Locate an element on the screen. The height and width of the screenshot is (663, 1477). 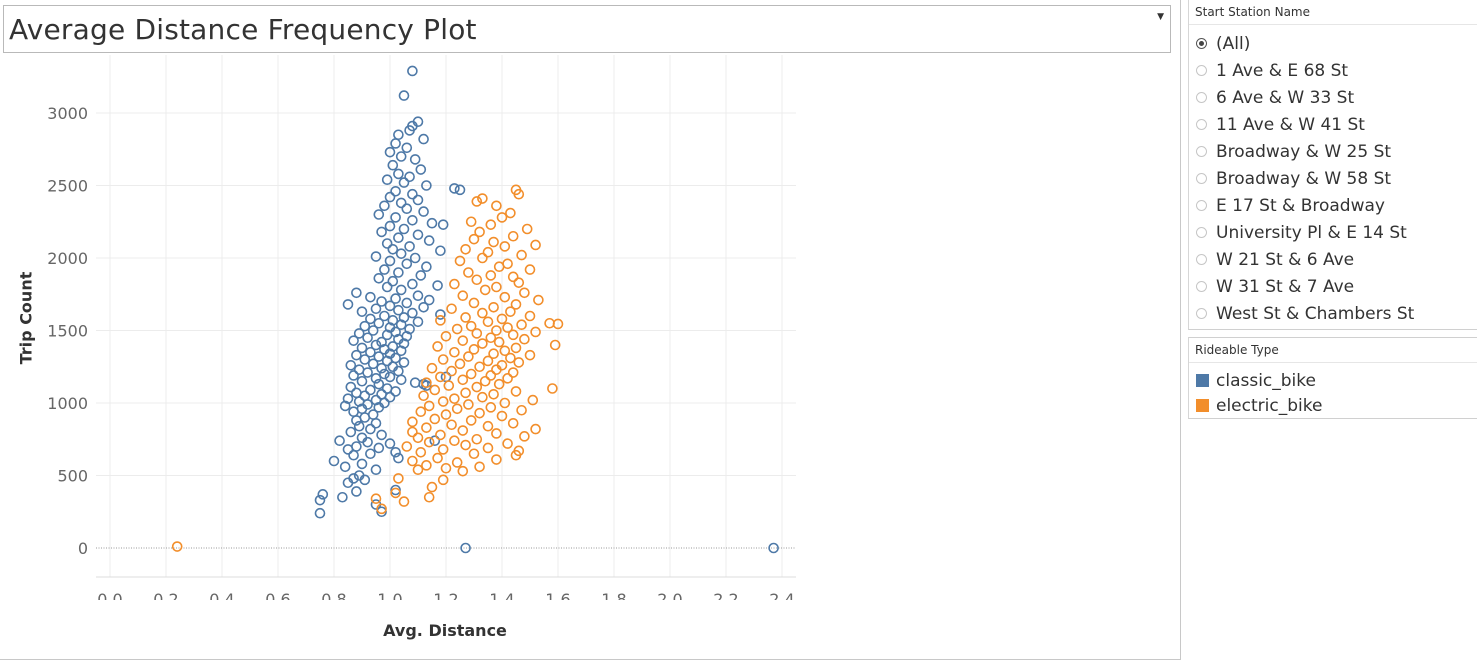
filter-option: West St & Chambers St is located at coordinates (1333, 313).